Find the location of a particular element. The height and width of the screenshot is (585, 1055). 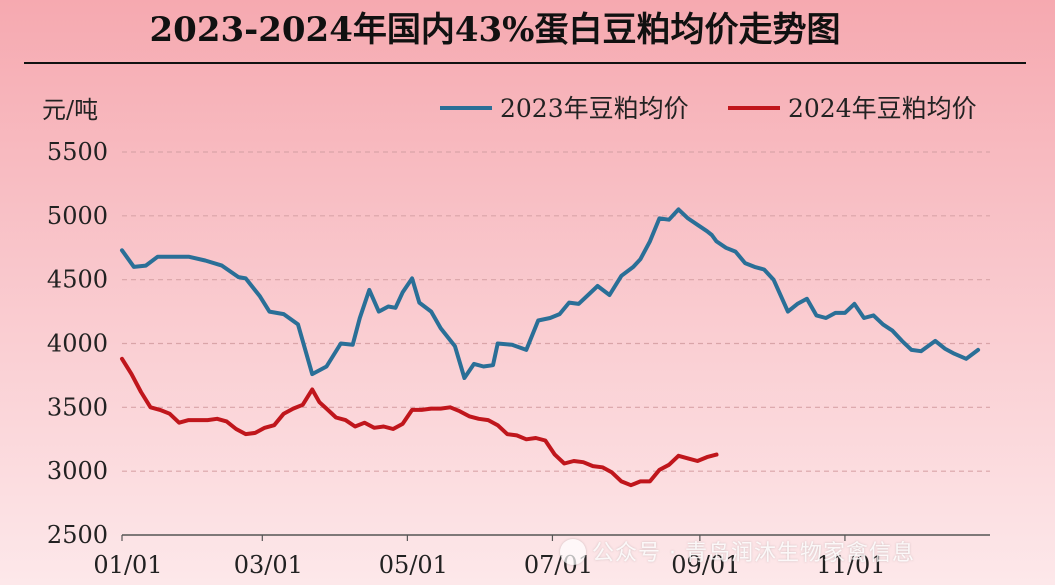

y-tick-label: 3500 is located at coordinates (77, 407).